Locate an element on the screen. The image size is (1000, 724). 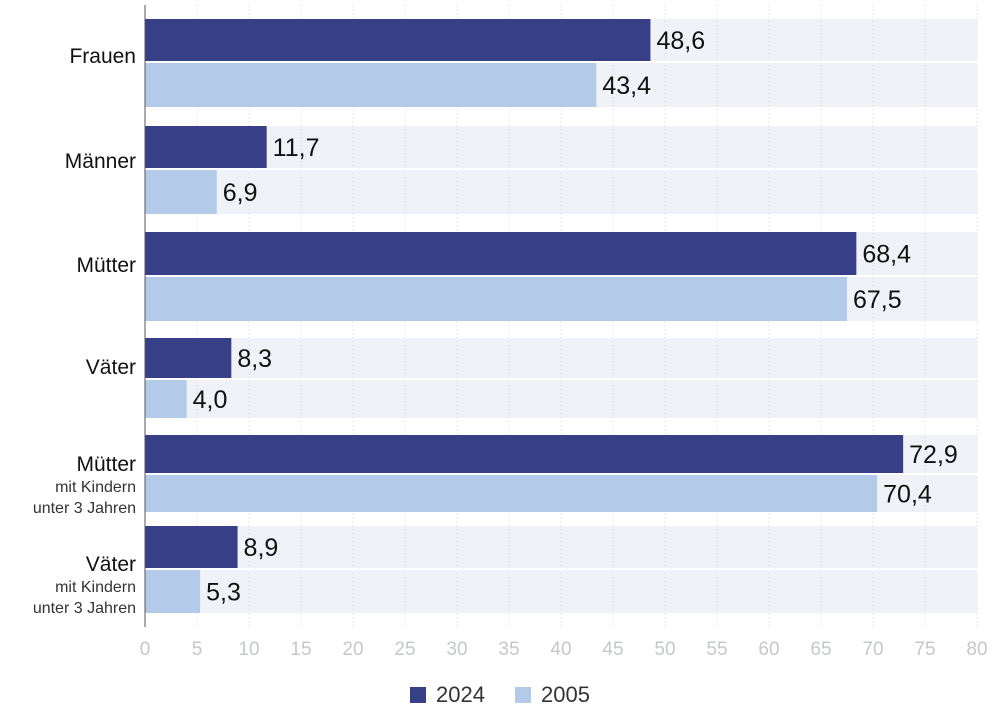
category-label: Väter mit Kindern unter 3 Jahren is located at coordinates (84, 586).